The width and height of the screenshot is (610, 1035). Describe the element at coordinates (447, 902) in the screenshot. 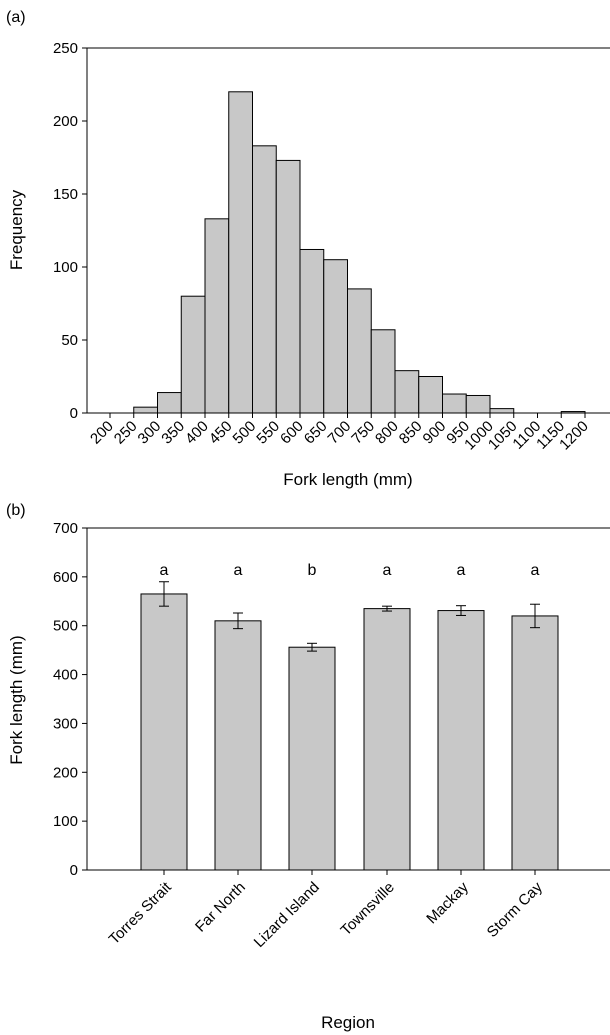

I see `region-x-tick-label: Mackay` at that location.